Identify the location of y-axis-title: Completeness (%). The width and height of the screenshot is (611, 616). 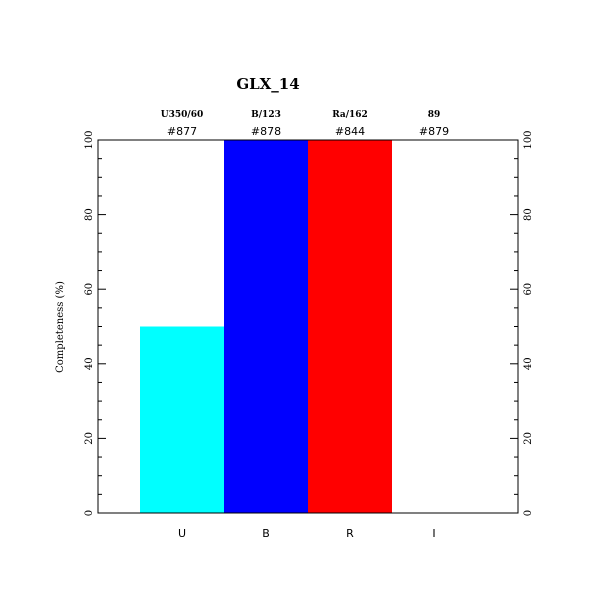
(60, 327).